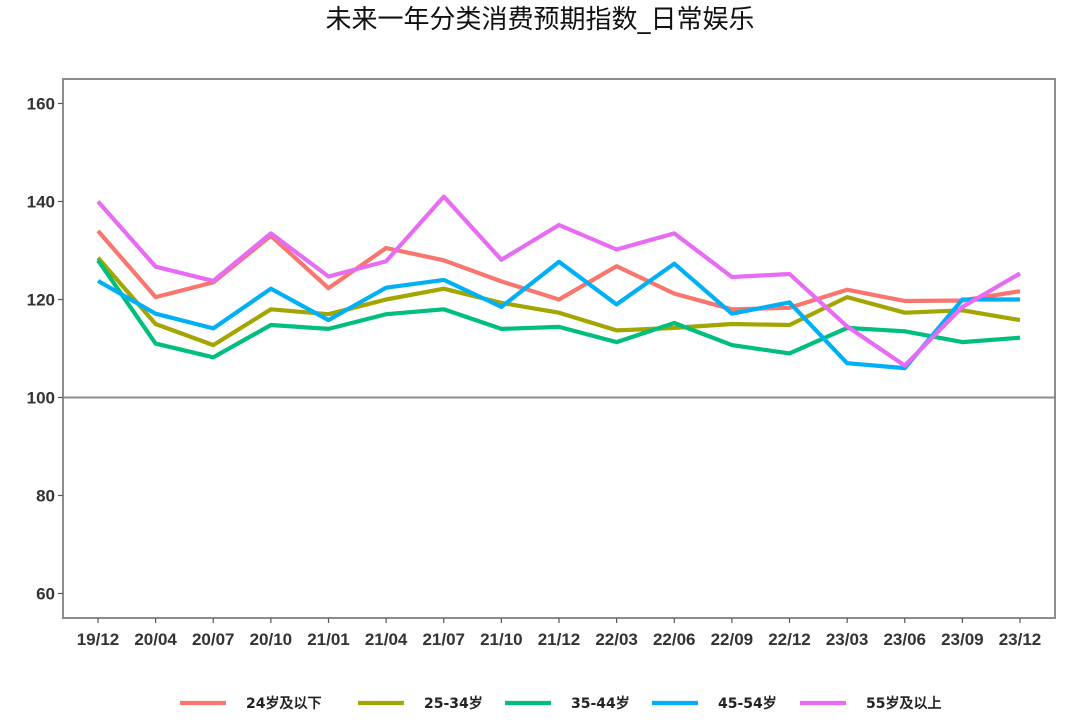 This screenshot has height=722, width=1080. Describe the element at coordinates (903, 703) in the screenshot. I see `legend-label: 55岁及以上` at that location.